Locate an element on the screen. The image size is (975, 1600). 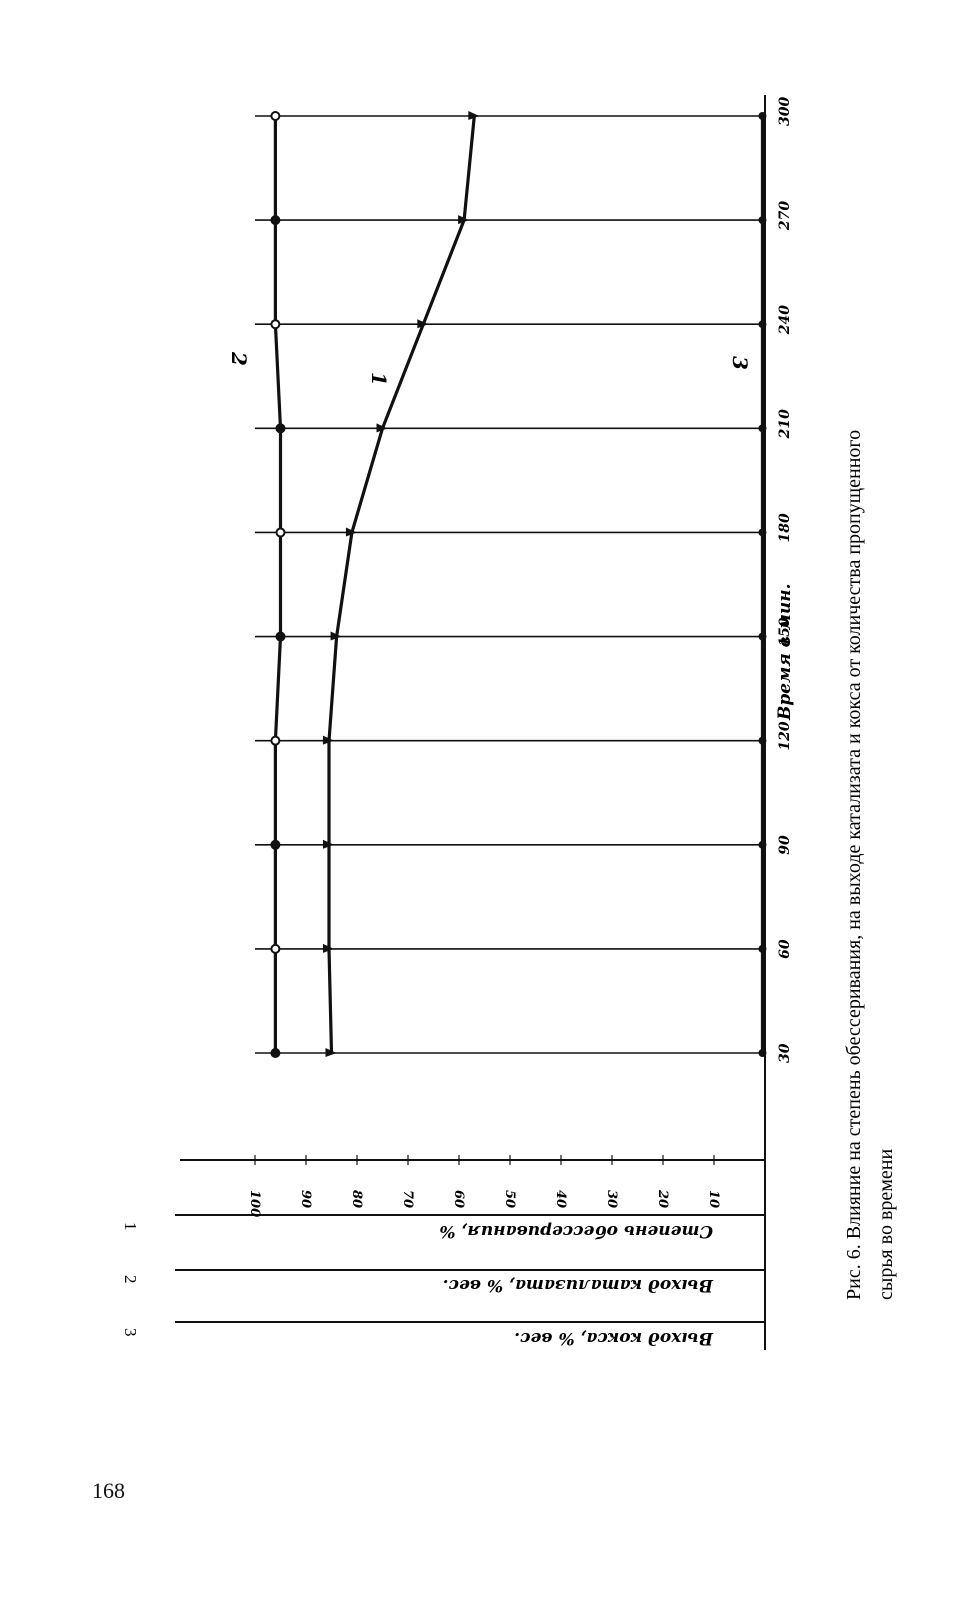
page-number: 168 is located at coordinates (108, 1490).